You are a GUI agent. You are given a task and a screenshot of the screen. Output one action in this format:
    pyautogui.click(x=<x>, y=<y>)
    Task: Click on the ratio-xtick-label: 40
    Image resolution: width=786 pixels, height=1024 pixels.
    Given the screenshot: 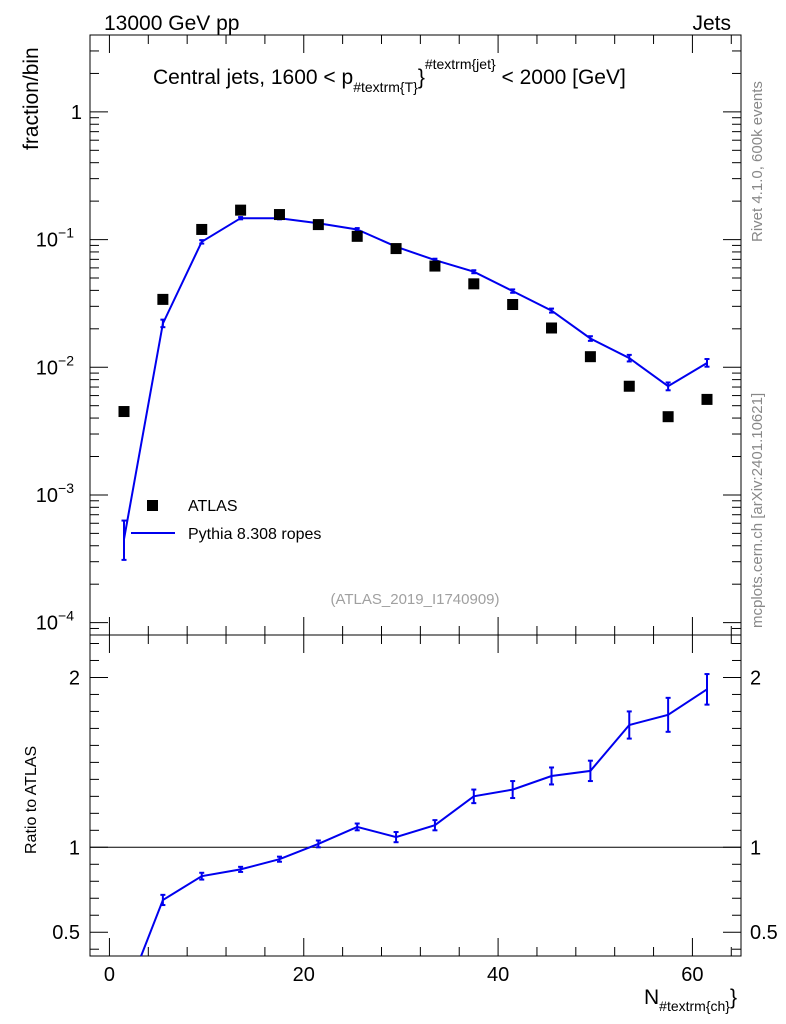 What is the action you would take?
    pyautogui.click(x=498, y=975)
    